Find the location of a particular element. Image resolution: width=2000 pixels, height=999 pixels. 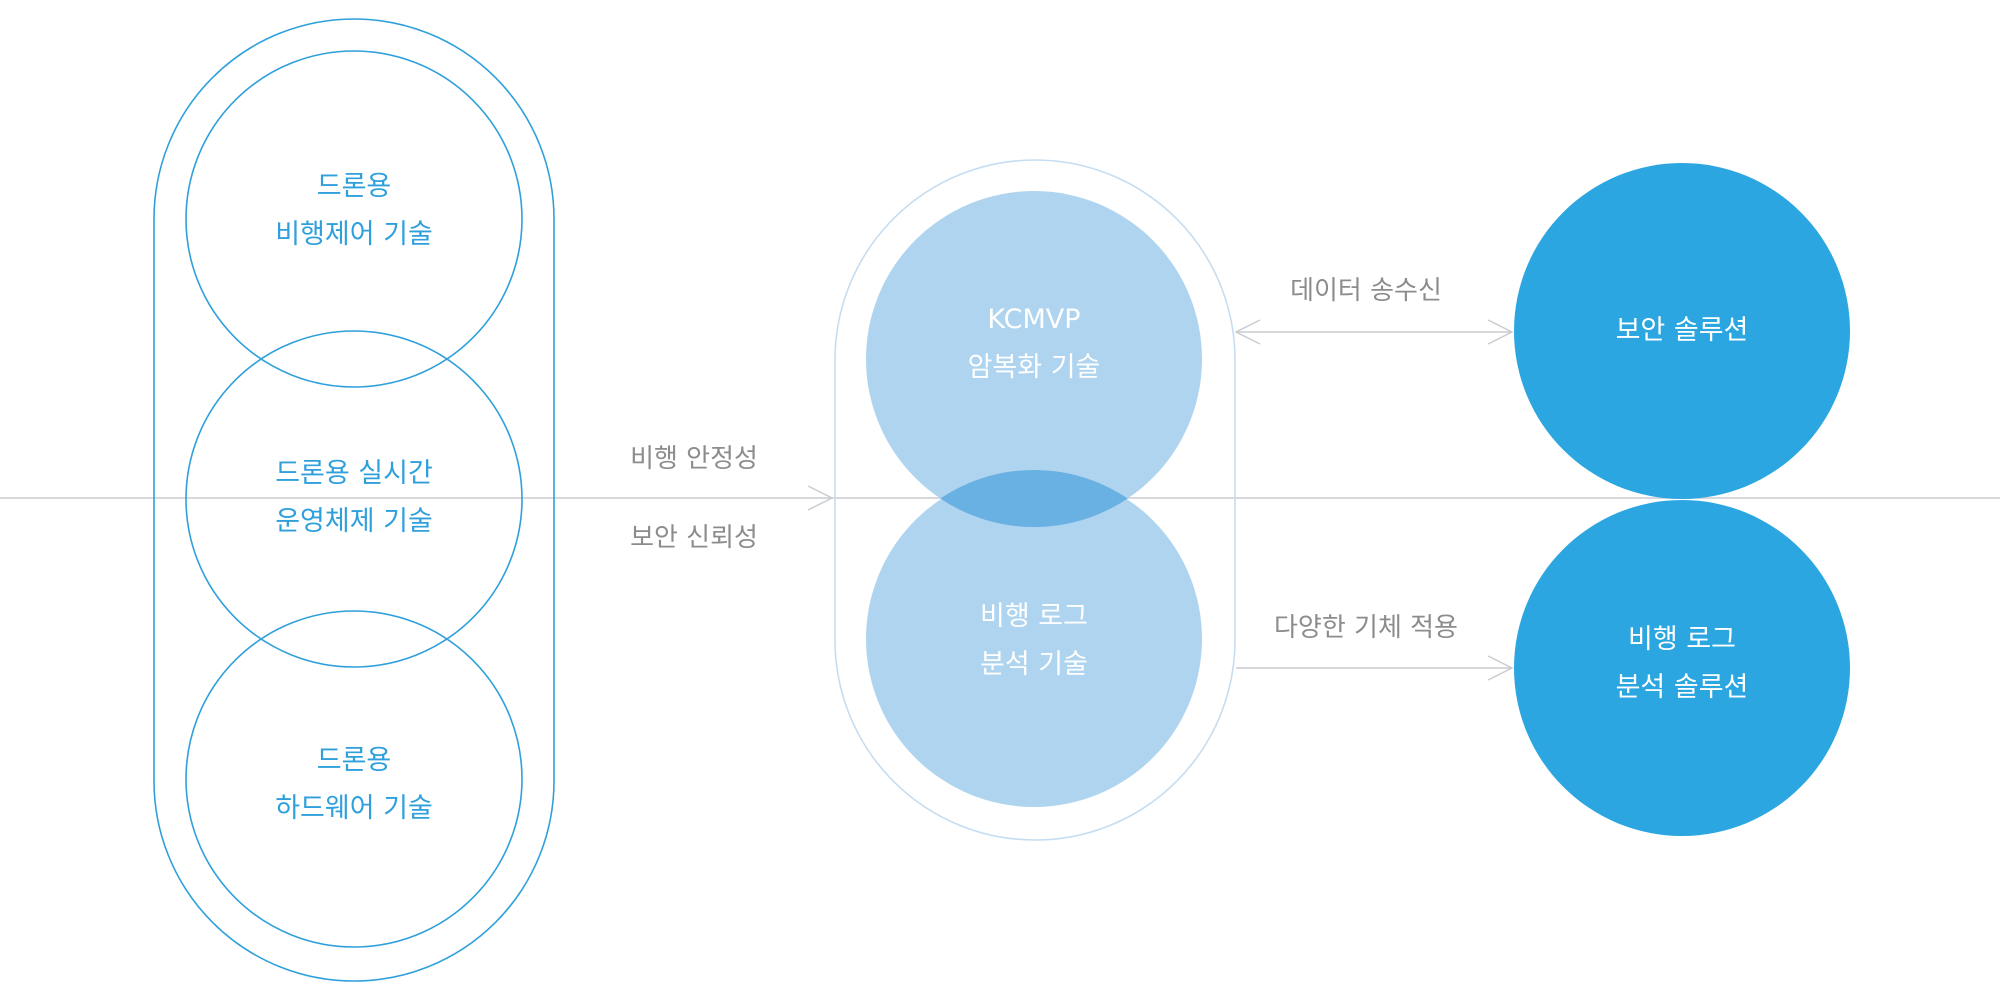

label-security-solution: 보안 솔루션 is located at coordinates (1682, 331).